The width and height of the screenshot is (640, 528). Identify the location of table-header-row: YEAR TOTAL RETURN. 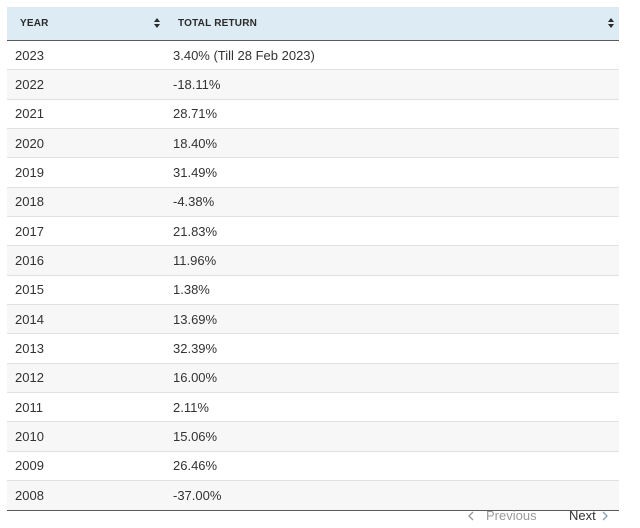
(313, 24).